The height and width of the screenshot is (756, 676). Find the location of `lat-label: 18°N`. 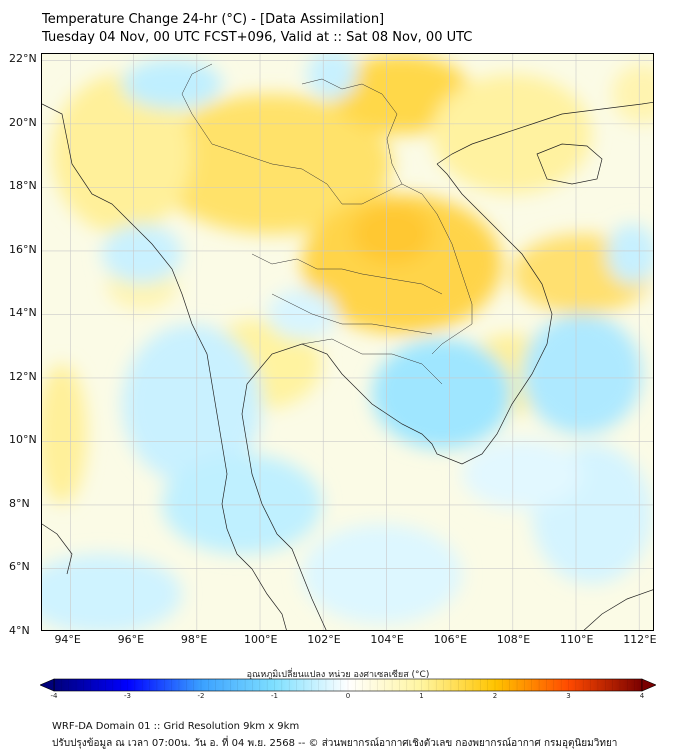

lat-label: 18°N is located at coordinates (23, 186).